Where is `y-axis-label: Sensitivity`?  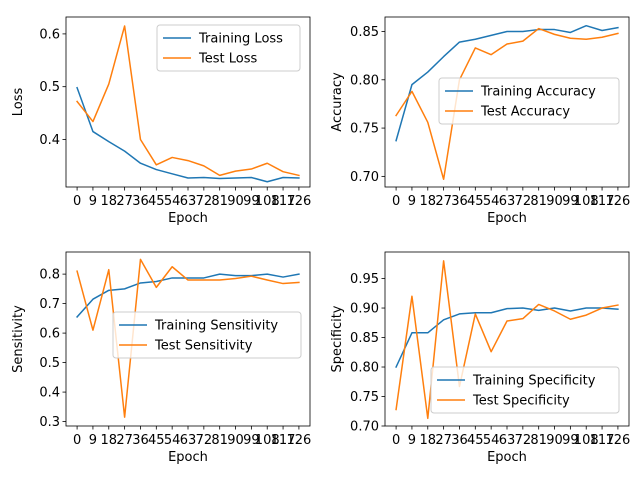 y-axis-label: Sensitivity is located at coordinates (18, 339).